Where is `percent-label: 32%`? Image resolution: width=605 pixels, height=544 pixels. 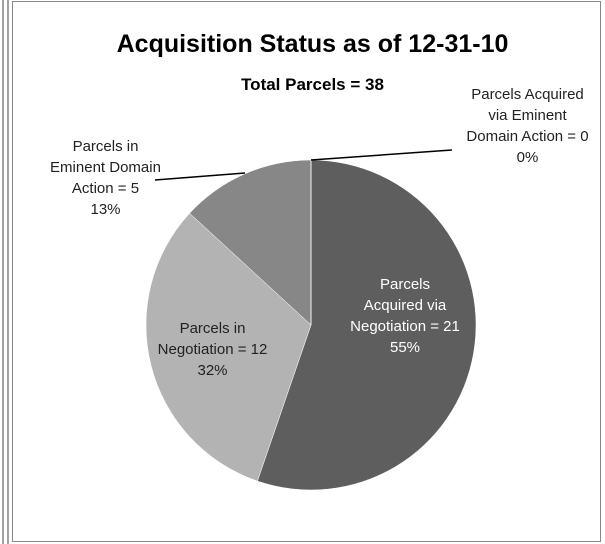 percent-label: 32% is located at coordinates (212, 370).